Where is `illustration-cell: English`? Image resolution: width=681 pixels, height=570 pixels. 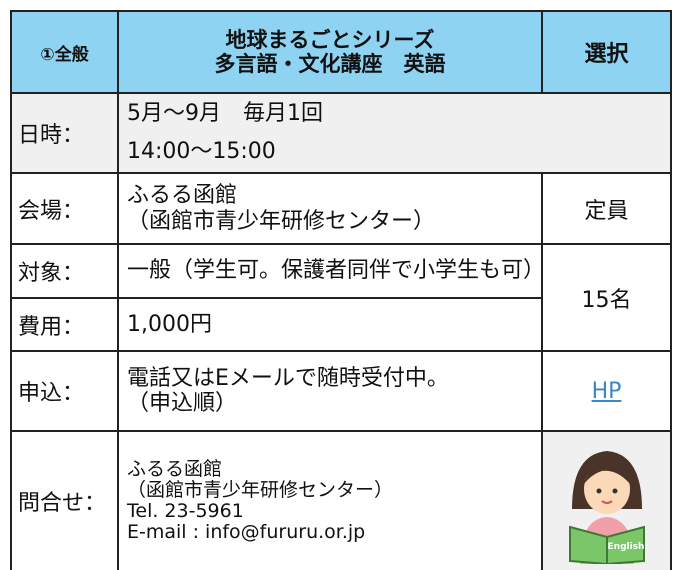
illustration-cell: English is located at coordinates (606, 500).